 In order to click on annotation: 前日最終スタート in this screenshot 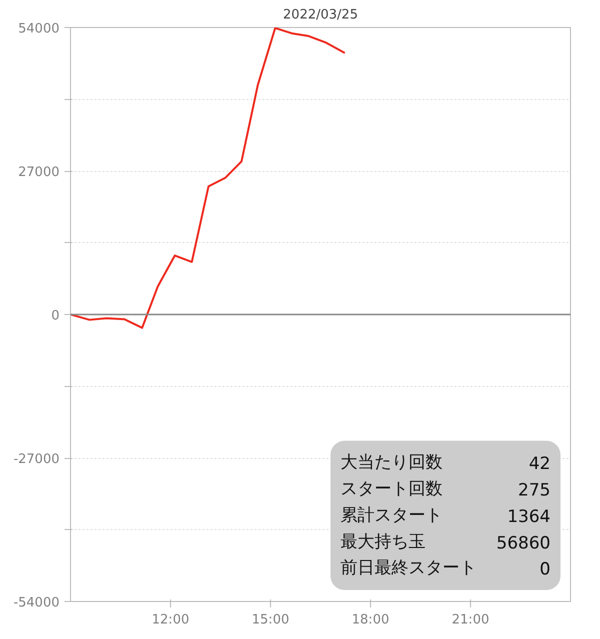, I will do `click(408, 568)`.